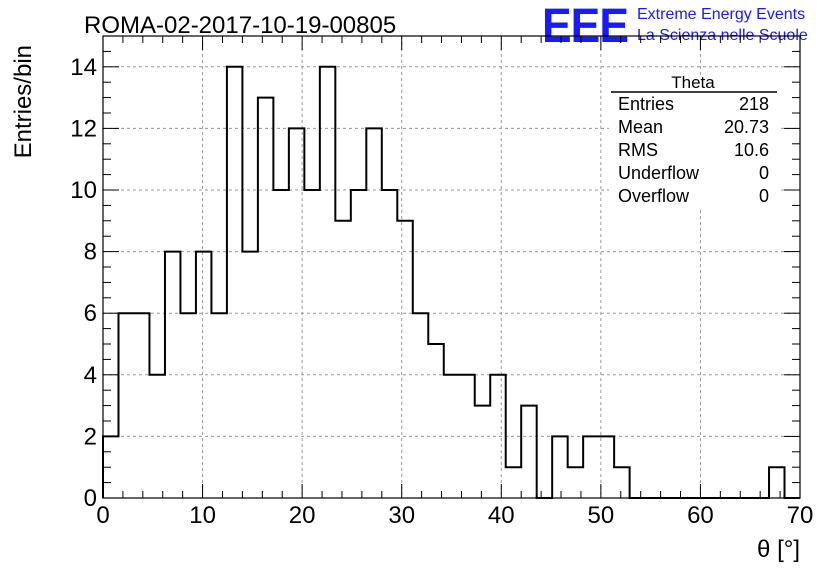 The height and width of the screenshot is (572, 836). What do you see at coordinates (83, 67) in the screenshot?
I see `y-tick-label: 14` at bounding box center [83, 67].